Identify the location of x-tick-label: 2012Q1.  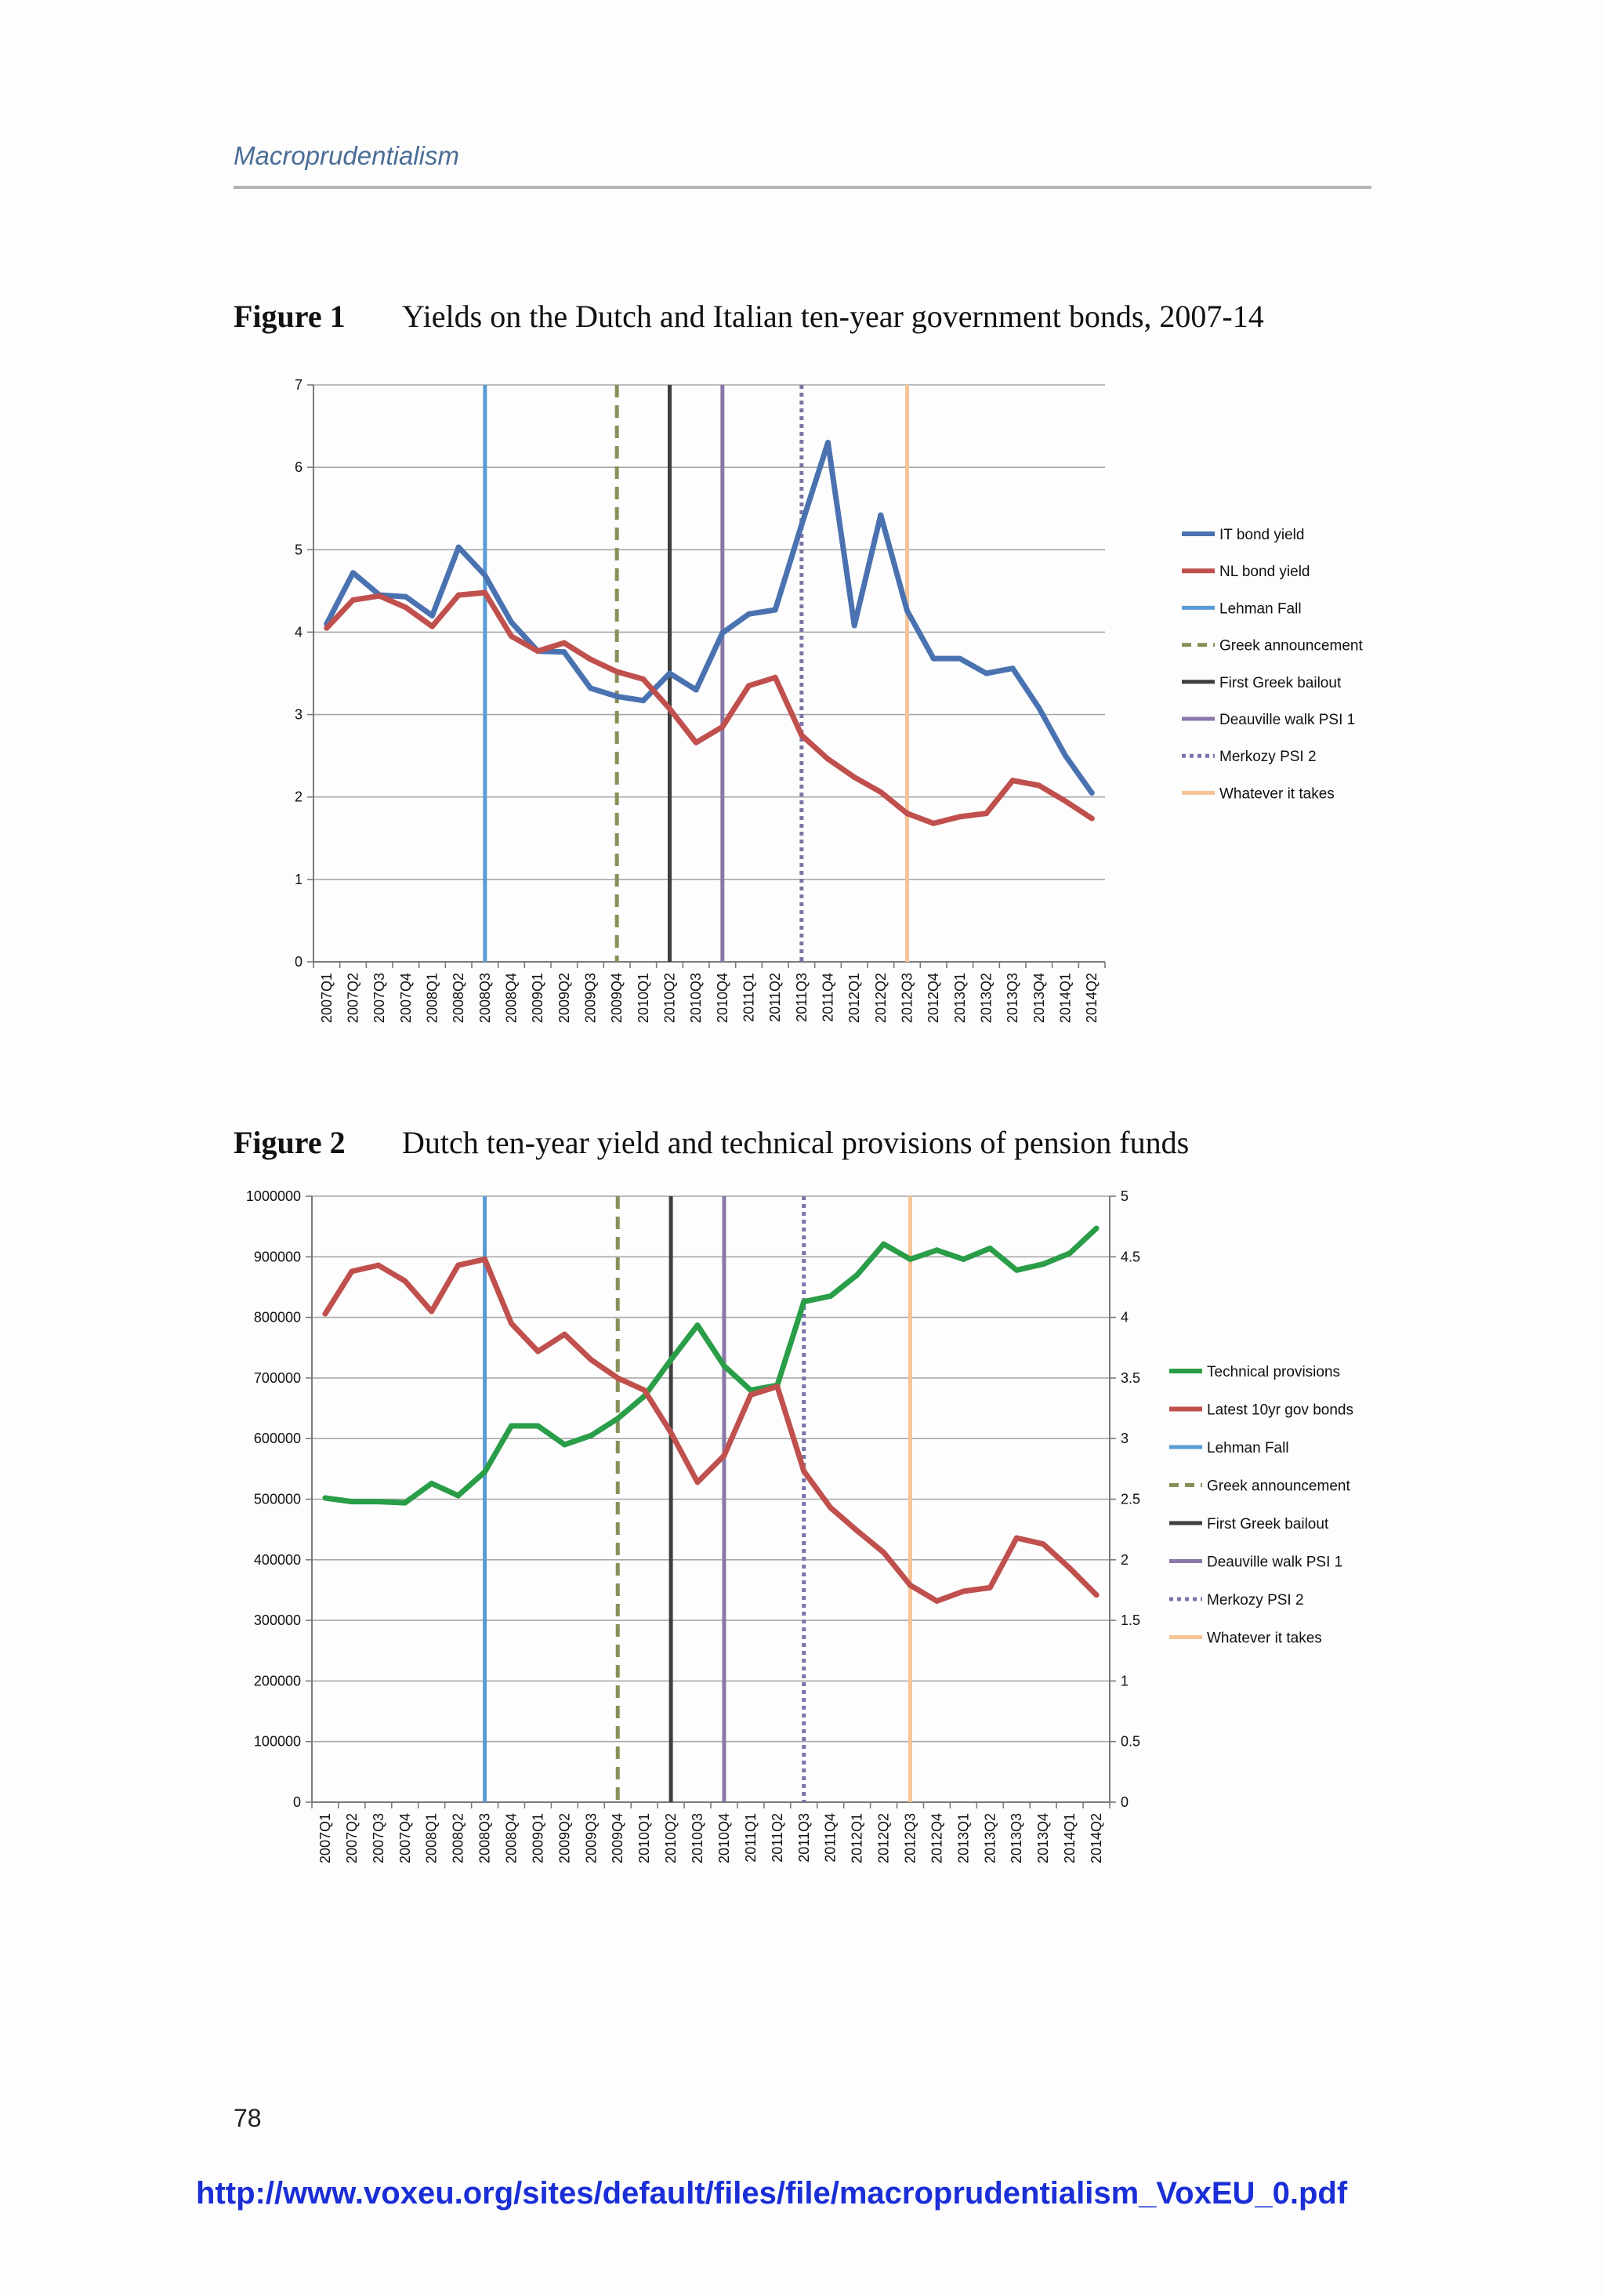
(854, 998).